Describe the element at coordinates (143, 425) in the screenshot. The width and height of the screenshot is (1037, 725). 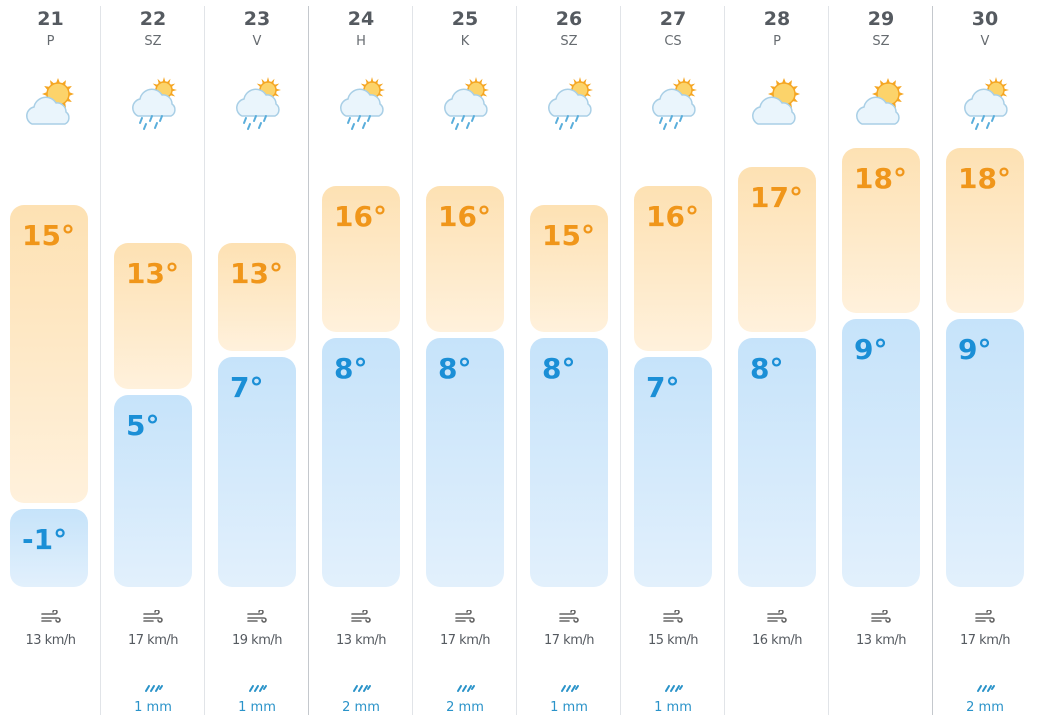
I see `low-temp: 5°` at that location.